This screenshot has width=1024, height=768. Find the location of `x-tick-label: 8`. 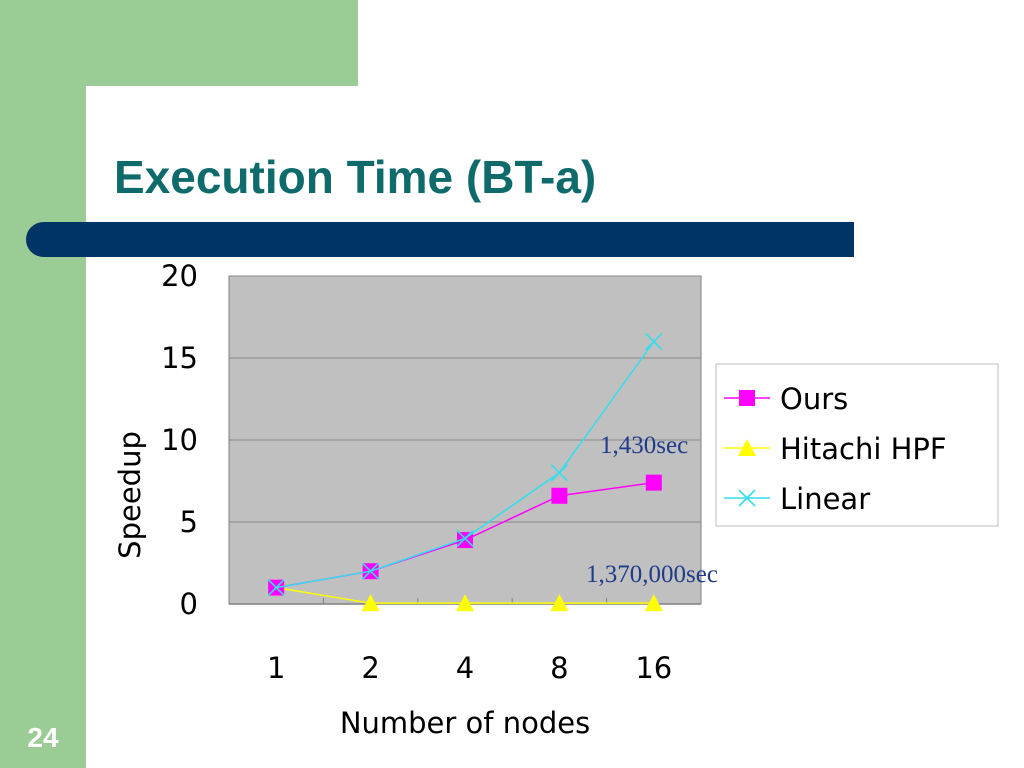

x-tick-label: 8 is located at coordinates (559, 668).